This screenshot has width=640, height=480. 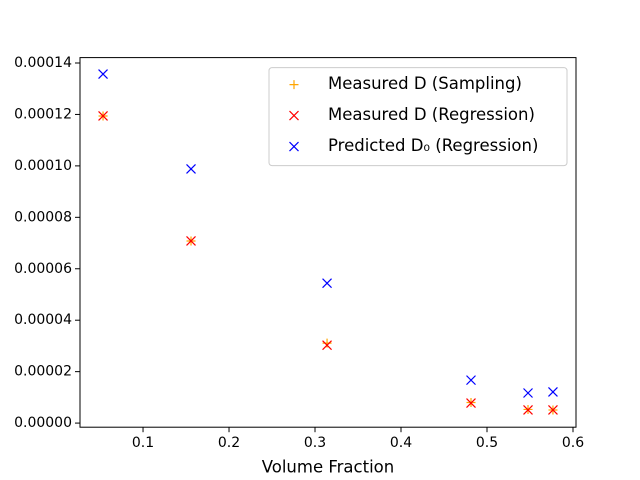 I want to click on x-tick-label: 0.1, so click(x=143, y=443).